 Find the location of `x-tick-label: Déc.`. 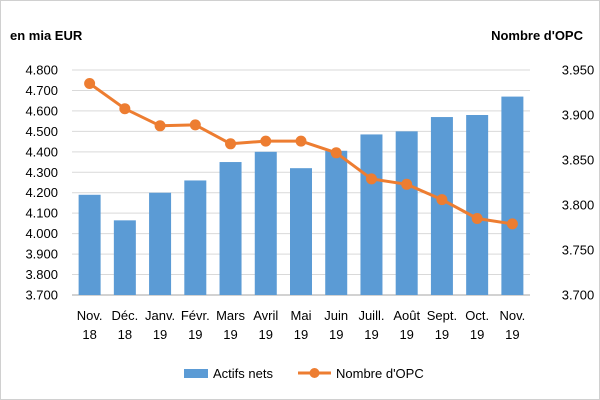

x-tick-label: Déc. is located at coordinates (124, 315).